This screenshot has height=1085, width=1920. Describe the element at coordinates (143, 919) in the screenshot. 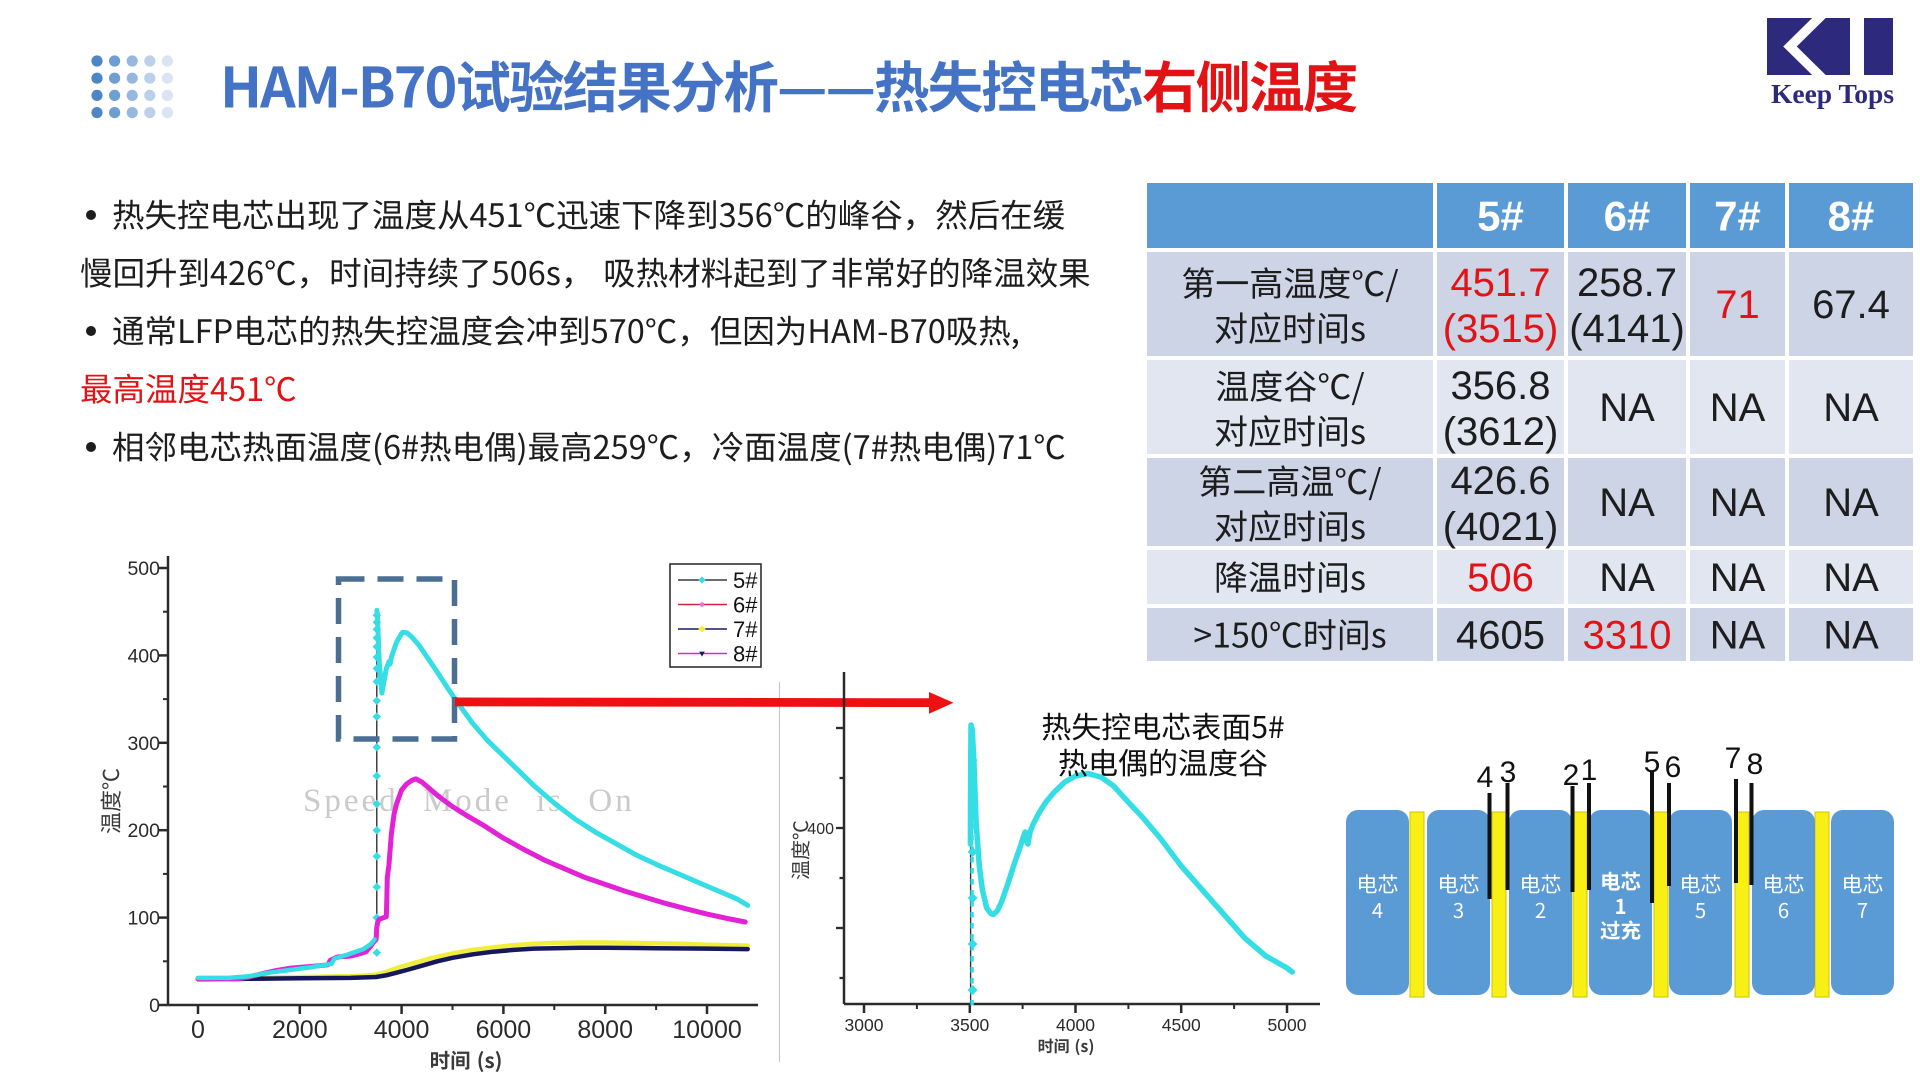

I see `svg-text: 100` at that location.